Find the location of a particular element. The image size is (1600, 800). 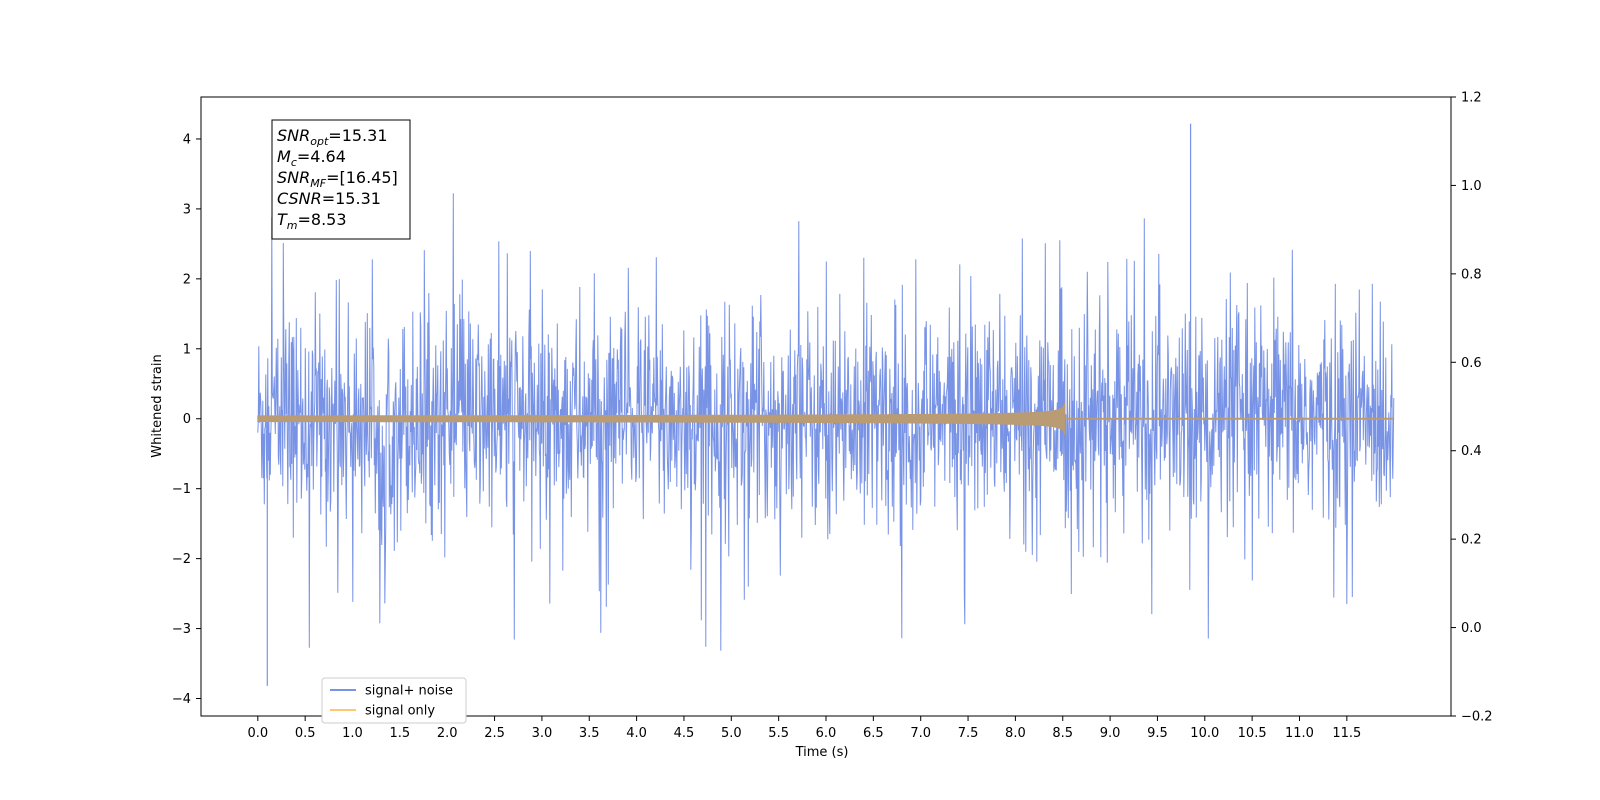

x-tick-label: 10.5 is located at coordinates (1252, 733).